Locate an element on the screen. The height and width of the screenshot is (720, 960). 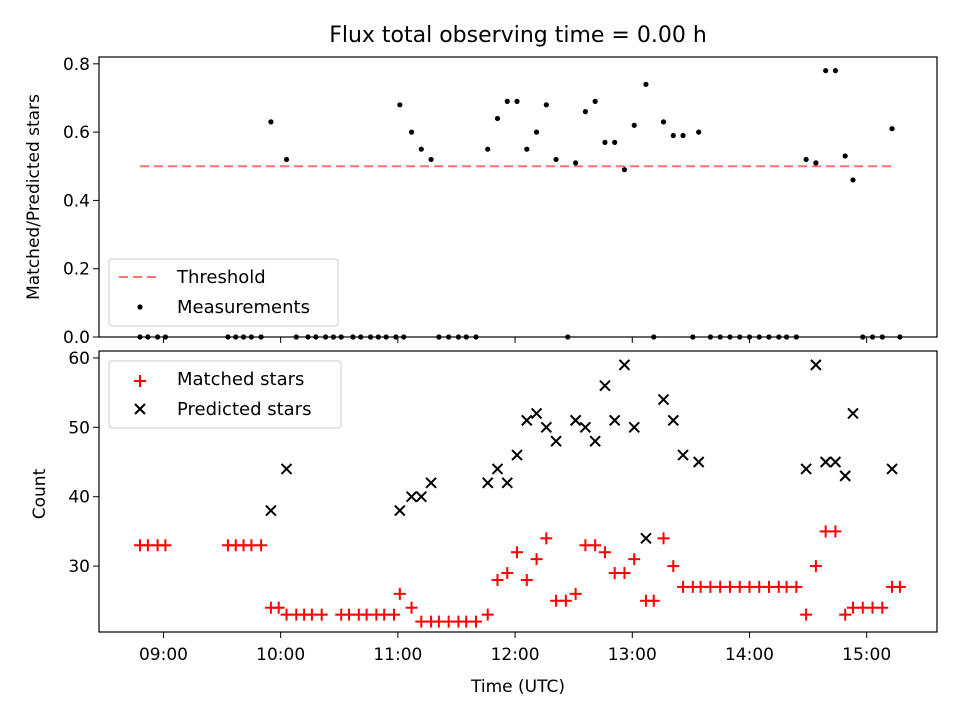
top-y-tick-label: 0.6 is located at coordinates (76, 133).